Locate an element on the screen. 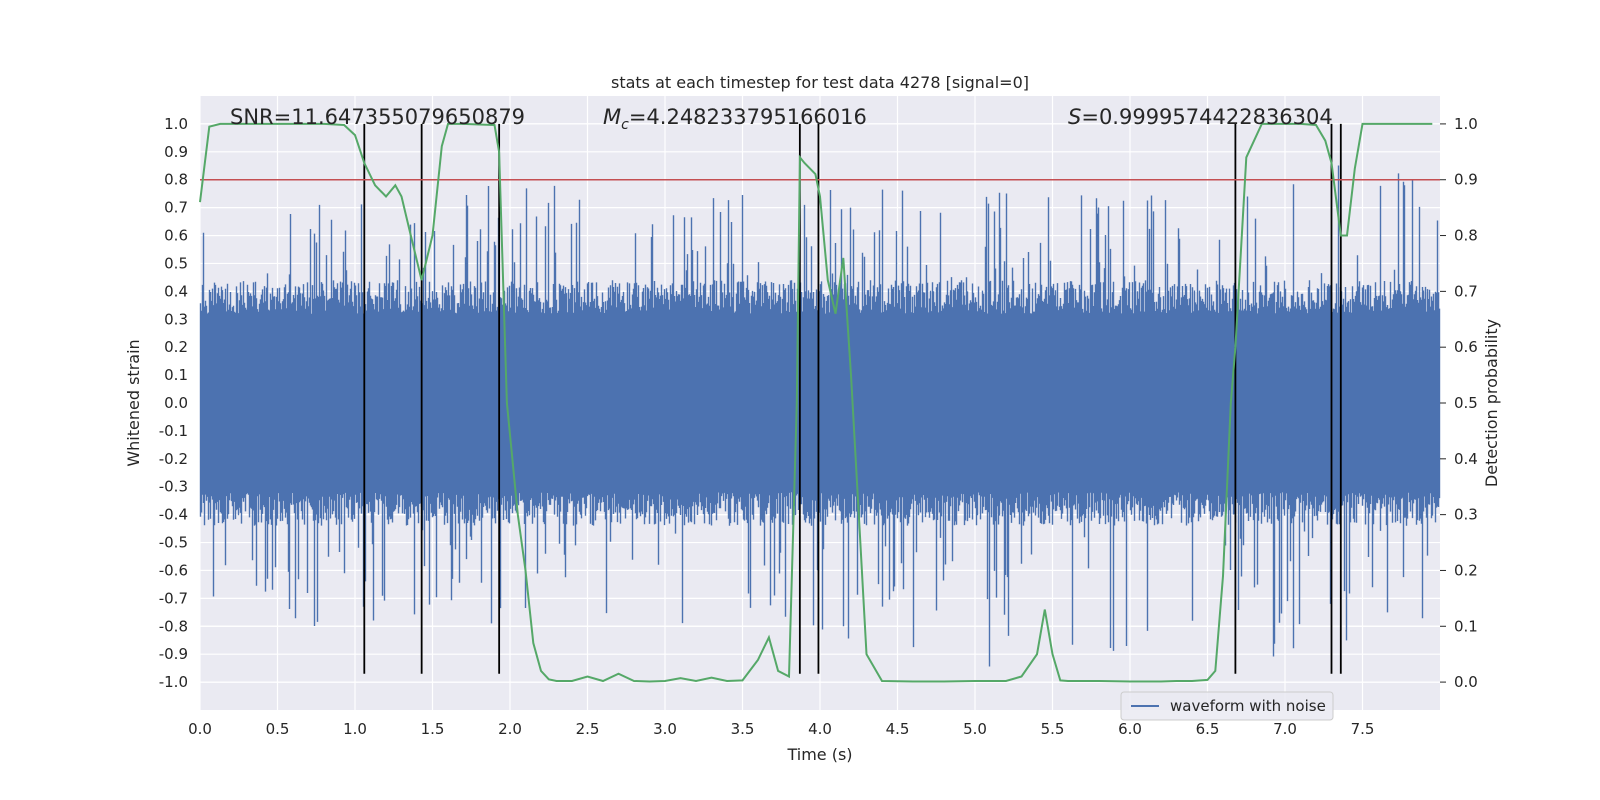 This screenshot has height=800, width=1600. x-tick-label: 5.5 is located at coordinates (1053, 729).